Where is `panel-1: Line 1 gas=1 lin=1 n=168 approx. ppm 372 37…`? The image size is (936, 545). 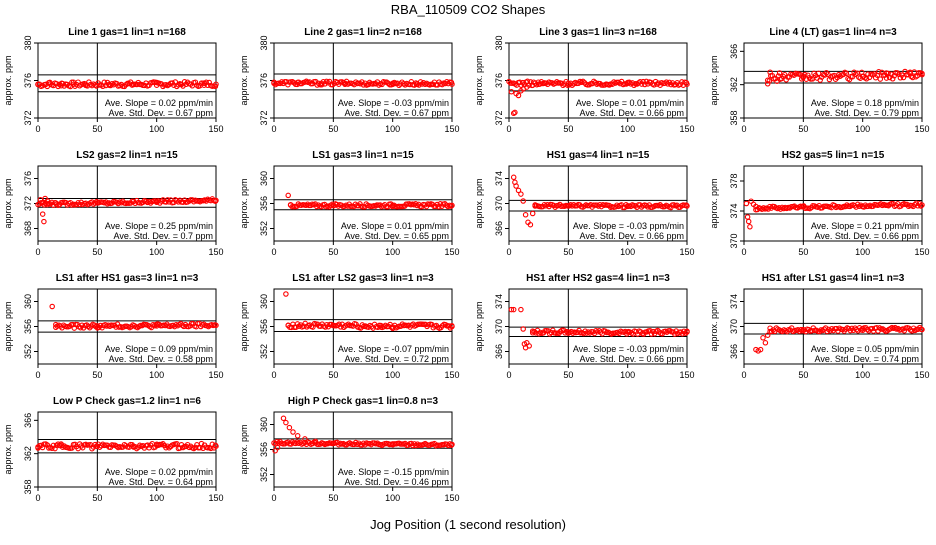 panel-1: Line 1 gas=1 lin=1 n=168 approx. ppm 372 37… is located at coordinates (113, 80).